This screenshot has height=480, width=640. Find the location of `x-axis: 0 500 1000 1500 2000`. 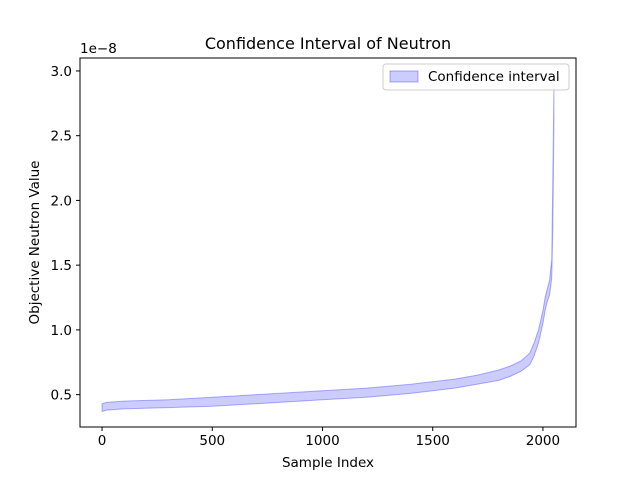

x-axis: 0 500 1000 1500 2000 is located at coordinates (329, 438).